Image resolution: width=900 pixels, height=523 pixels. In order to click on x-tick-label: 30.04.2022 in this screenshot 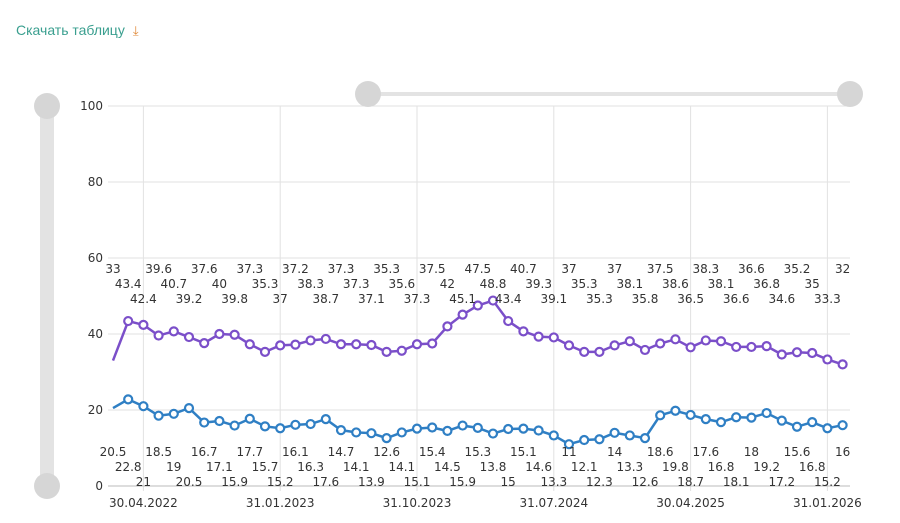, I will do `click(143, 503)`.